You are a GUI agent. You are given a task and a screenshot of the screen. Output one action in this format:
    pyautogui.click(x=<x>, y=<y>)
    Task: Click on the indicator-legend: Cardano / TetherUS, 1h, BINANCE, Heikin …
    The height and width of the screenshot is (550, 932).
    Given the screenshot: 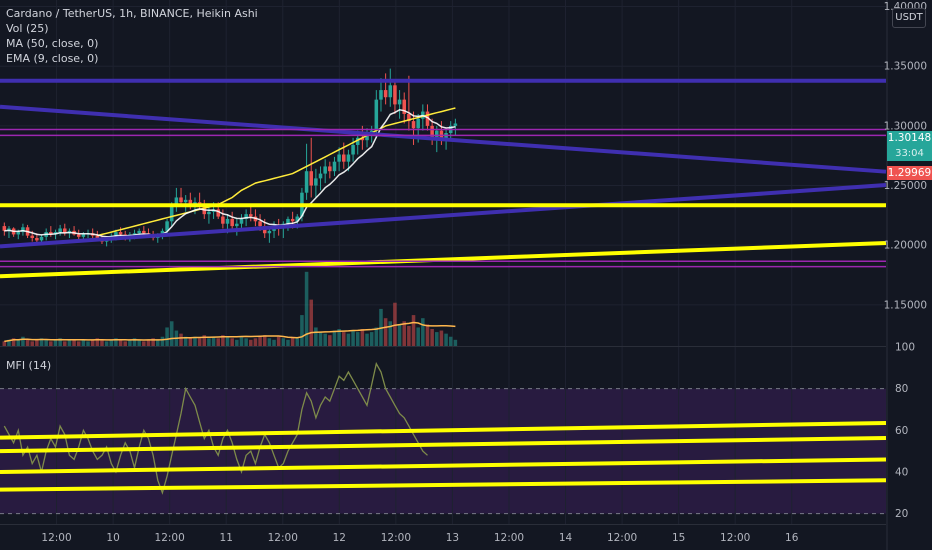 What is the action you would take?
    pyautogui.click(x=132, y=36)
    